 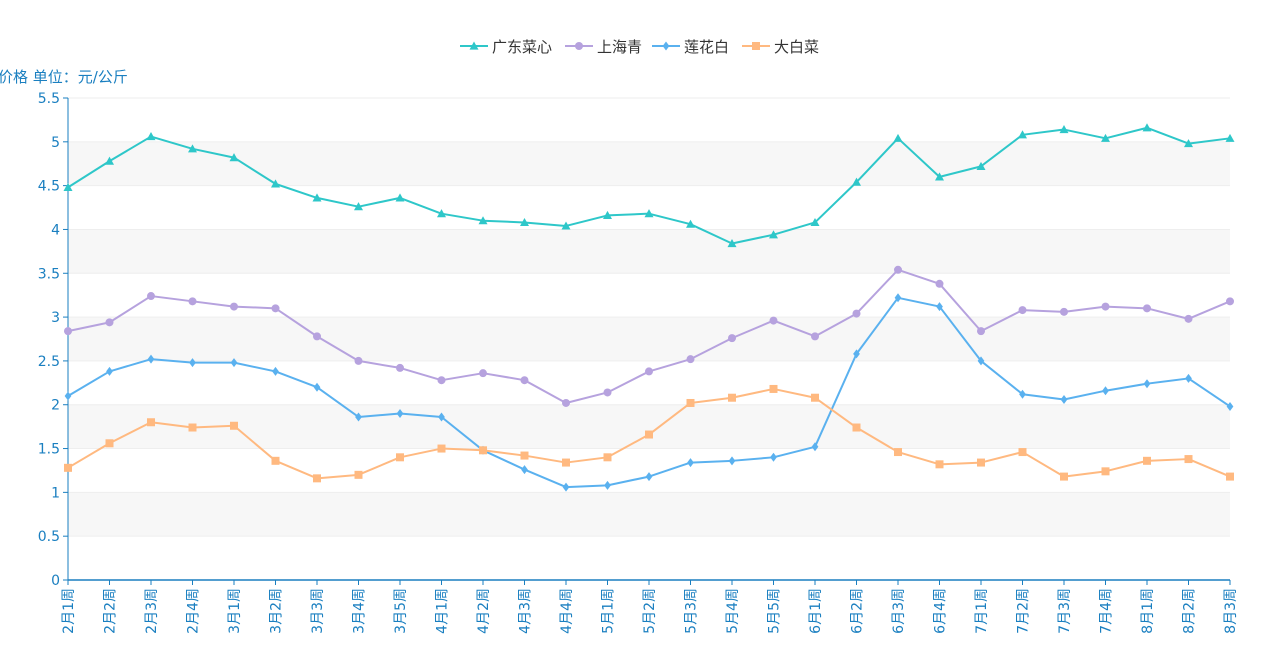 I want to click on legend-item: 大白菜, so click(x=780, y=47).